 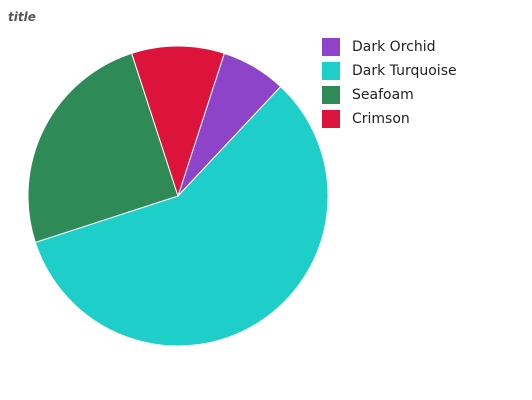 What do you see at coordinates (404, 71) in the screenshot?
I see `legend-label-dark-turquoise: Dark Turquoise` at bounding box center [404, 71].